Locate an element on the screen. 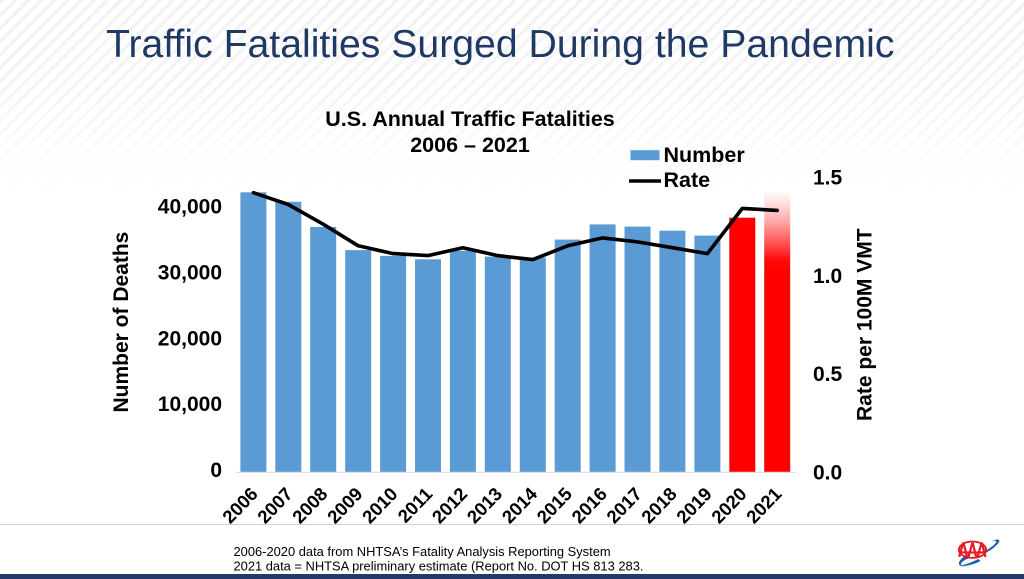 The image size is (1024, 579). svg-text: 2015 is located at coordinates (554, 505).